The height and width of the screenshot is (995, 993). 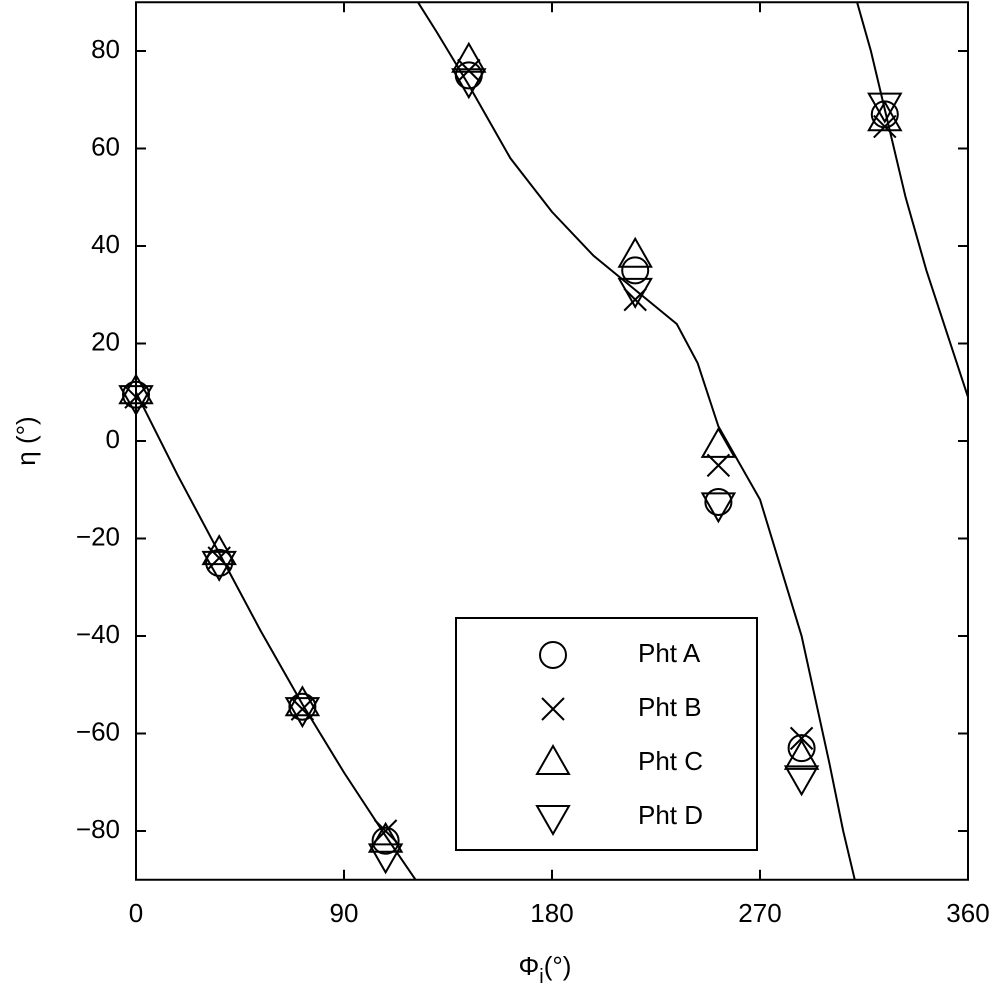 What do you see at coordinates (26, 440) in the screenshot?
I see `y-axis-label: η (°)` at bounding box center [26, 440].